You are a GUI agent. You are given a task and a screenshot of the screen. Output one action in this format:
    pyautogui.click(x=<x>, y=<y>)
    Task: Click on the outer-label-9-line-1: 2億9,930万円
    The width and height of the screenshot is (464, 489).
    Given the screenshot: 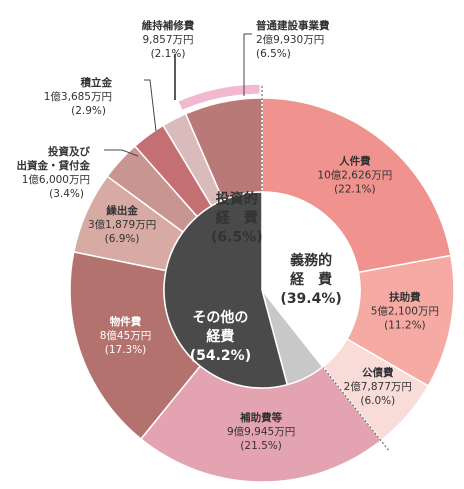 What is the action you would take?
    pyautogui.click(x=290, y=39)
    